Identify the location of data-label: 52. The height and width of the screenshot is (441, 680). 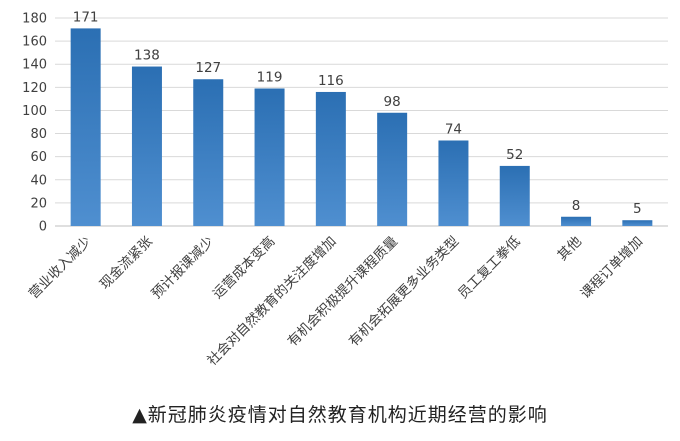
(514, 155).